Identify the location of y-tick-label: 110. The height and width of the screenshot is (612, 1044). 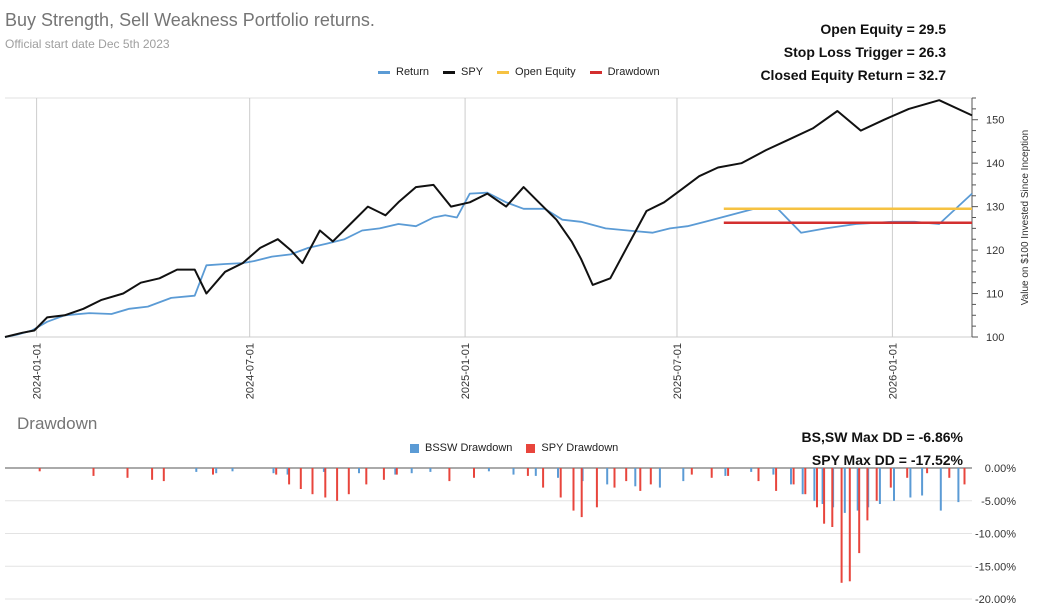
(995, 295).